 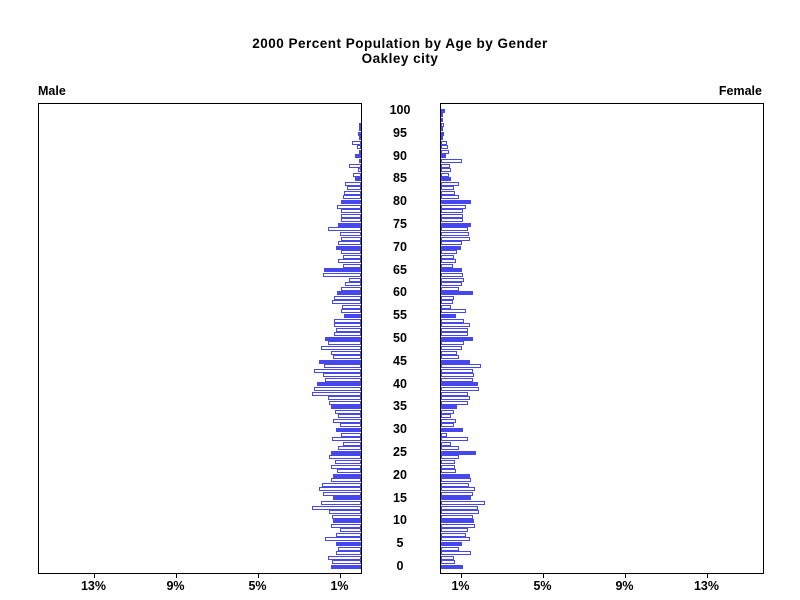 What do you see at coordinates (400, 110) in the screenshot?
I see `age-tick-label-100: 100` at bounding box center [400, 110].